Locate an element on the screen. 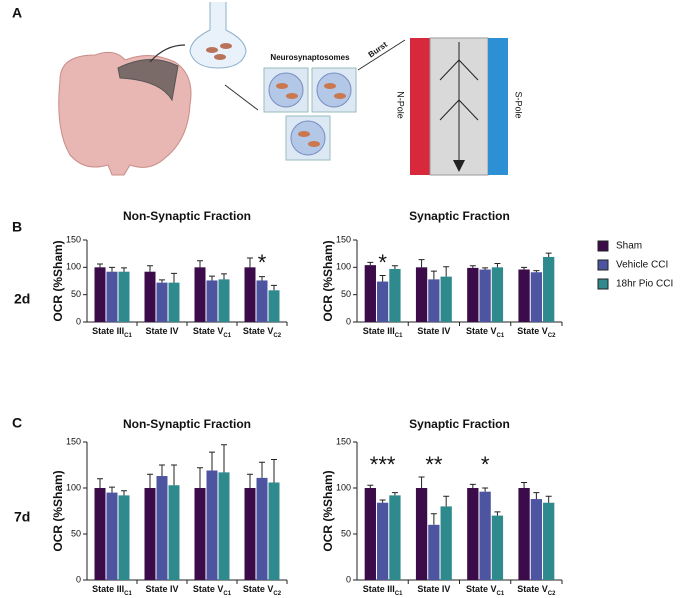  arrowhead is located at coordinates (459, 166).